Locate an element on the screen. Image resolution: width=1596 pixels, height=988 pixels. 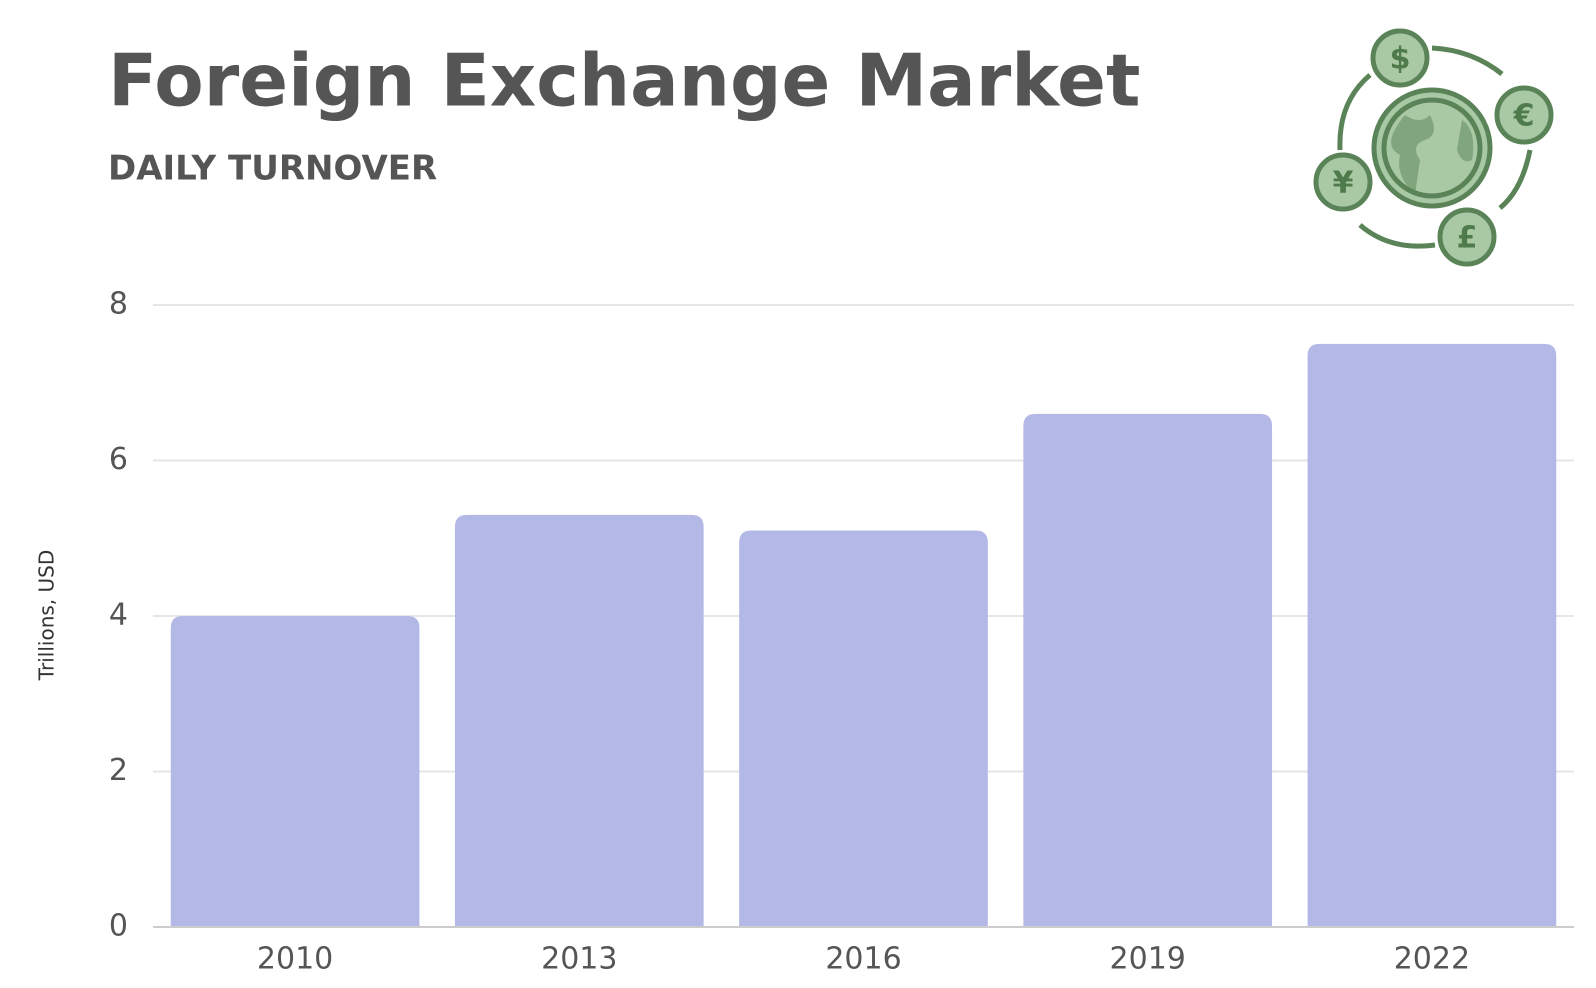
x-tick-label: 2016 is located at coordinates (863, 959).